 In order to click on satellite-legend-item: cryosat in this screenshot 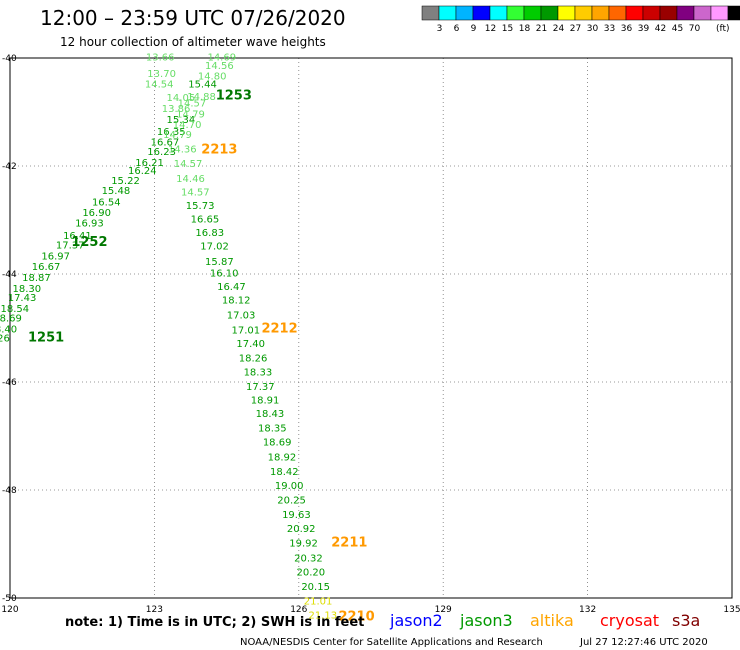, I will do `click(629, 620)`.